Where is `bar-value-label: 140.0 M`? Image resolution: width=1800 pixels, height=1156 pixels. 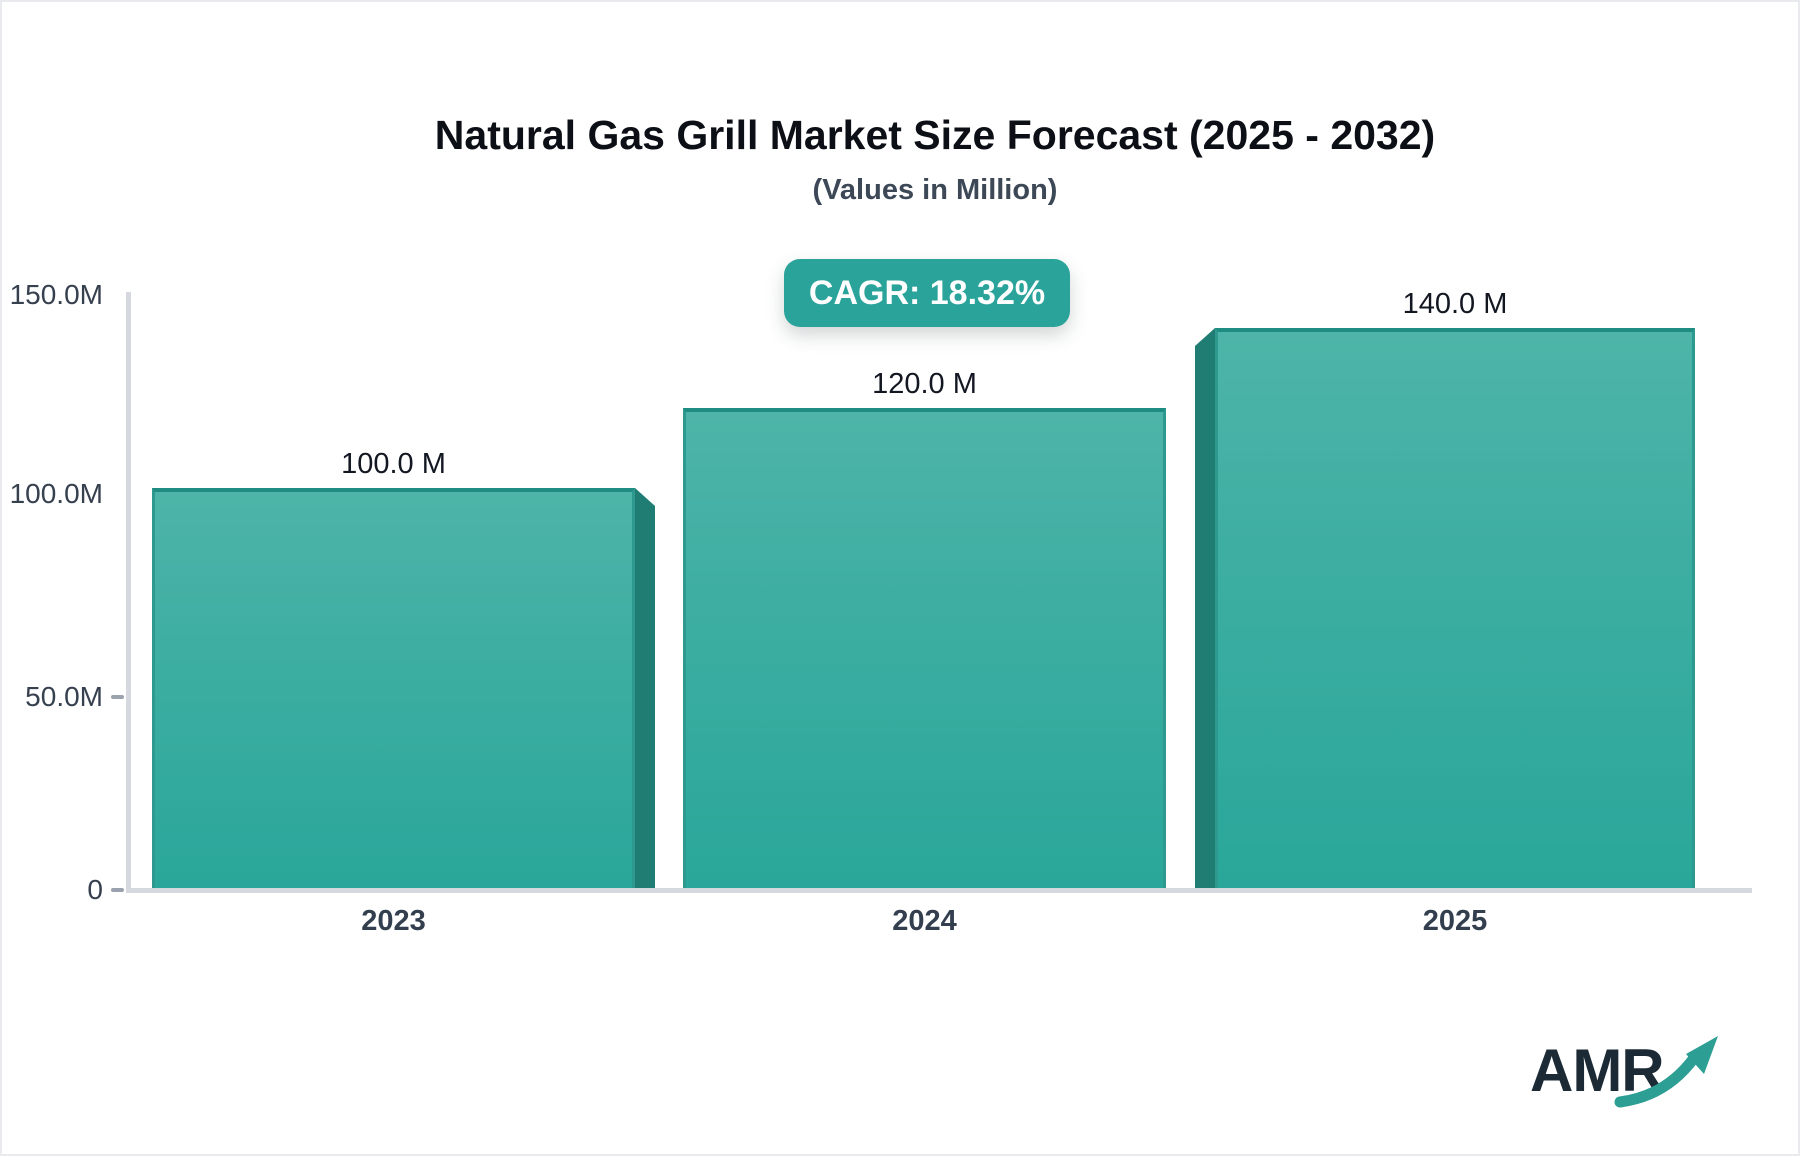 bar-value-label: 140.0 M is located at coordinates (1455, 304).